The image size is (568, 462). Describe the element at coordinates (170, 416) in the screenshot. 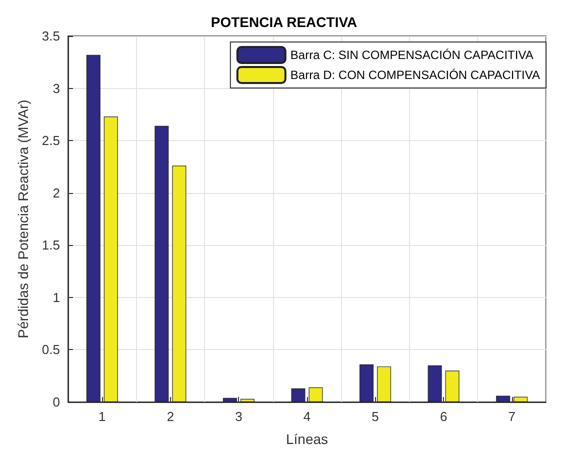

I see `x-tick-label: 2` at that location.